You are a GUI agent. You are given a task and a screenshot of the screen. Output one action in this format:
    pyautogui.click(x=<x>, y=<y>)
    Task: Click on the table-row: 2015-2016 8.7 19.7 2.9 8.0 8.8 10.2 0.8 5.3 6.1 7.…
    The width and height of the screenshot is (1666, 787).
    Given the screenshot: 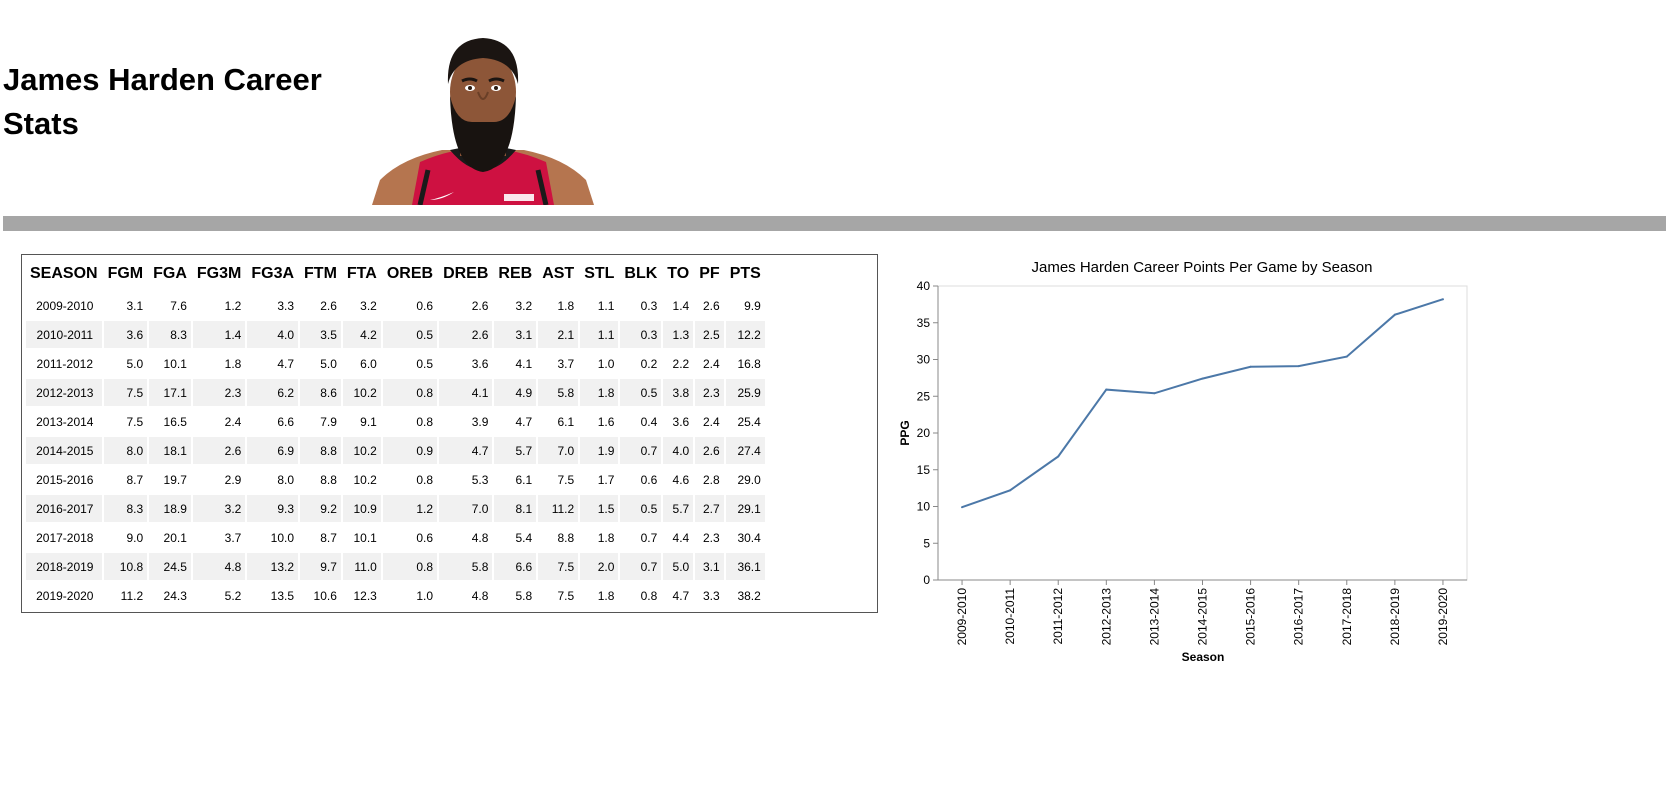 What is the action you would take?
    pyautogui.click(x=395, y=480)
    